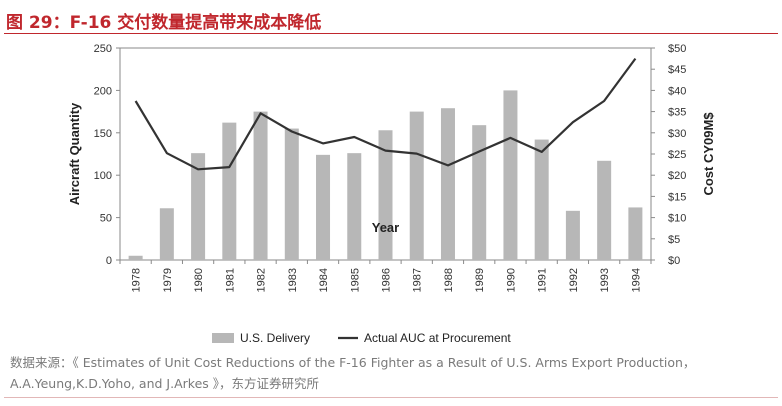  Describe the element at coordinates (137, 280) in the screenshot. I see `x-tick-1978: 1978` at that location.